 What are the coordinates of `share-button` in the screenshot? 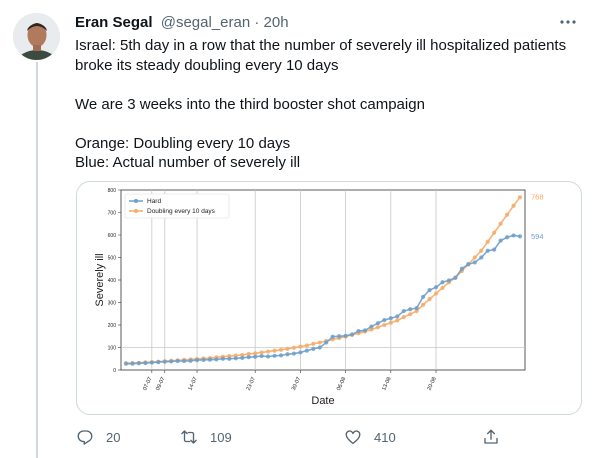 It's located at (491, 437).